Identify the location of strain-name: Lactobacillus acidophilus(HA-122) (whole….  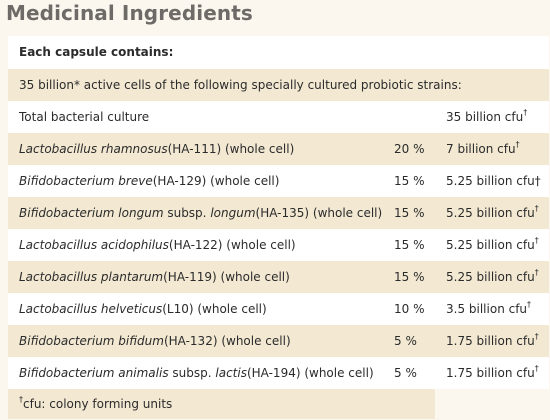
(157, 245).